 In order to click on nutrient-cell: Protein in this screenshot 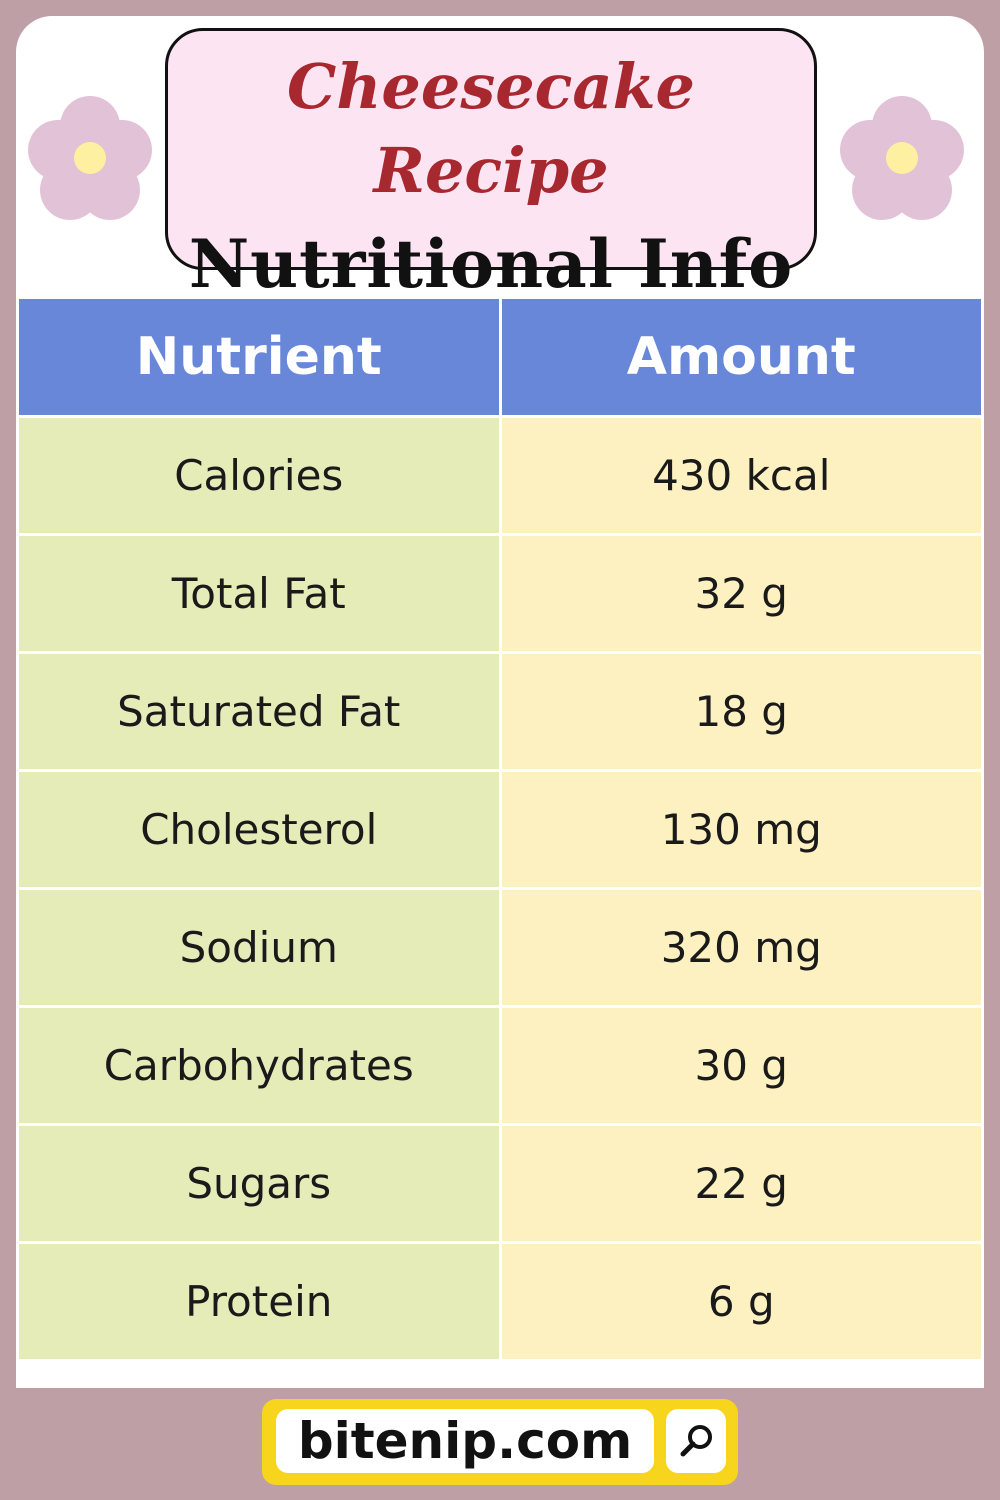, I will do `click(259, 1301)`.